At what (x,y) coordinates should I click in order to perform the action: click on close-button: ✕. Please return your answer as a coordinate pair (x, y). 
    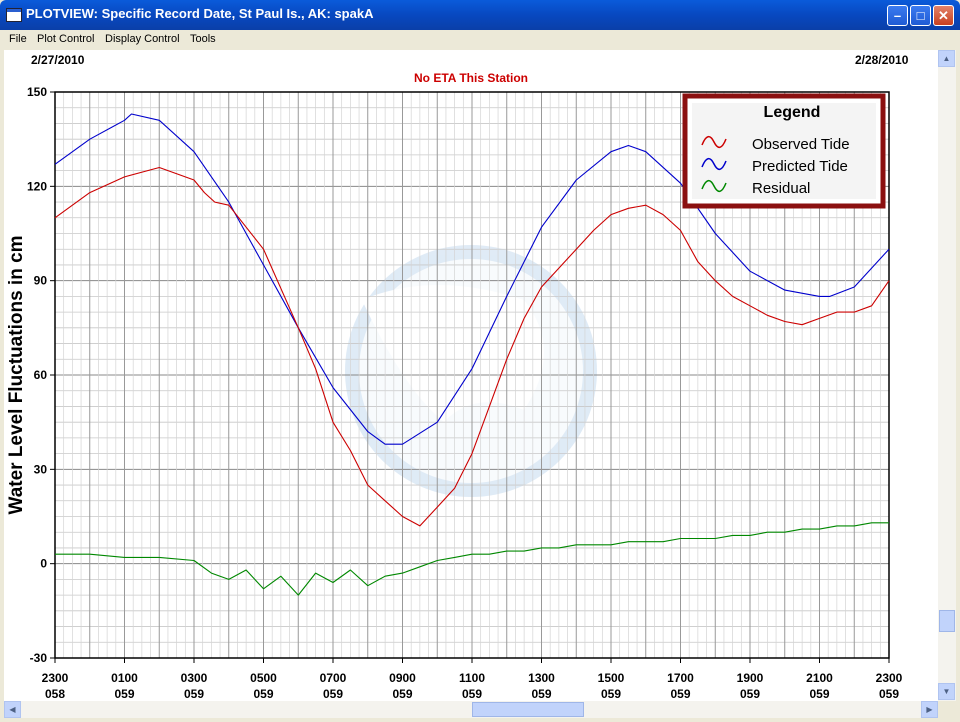
    Looking at the image, I should click on (943, 15).